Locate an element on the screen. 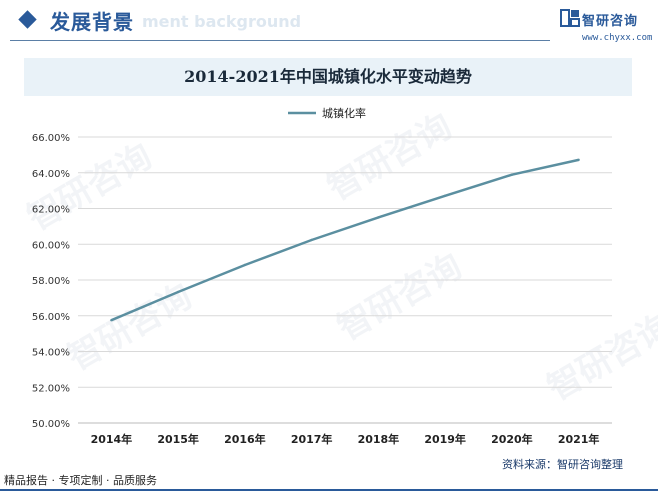  y-tick-label: 50.00% is located at coordinates (51, 424).